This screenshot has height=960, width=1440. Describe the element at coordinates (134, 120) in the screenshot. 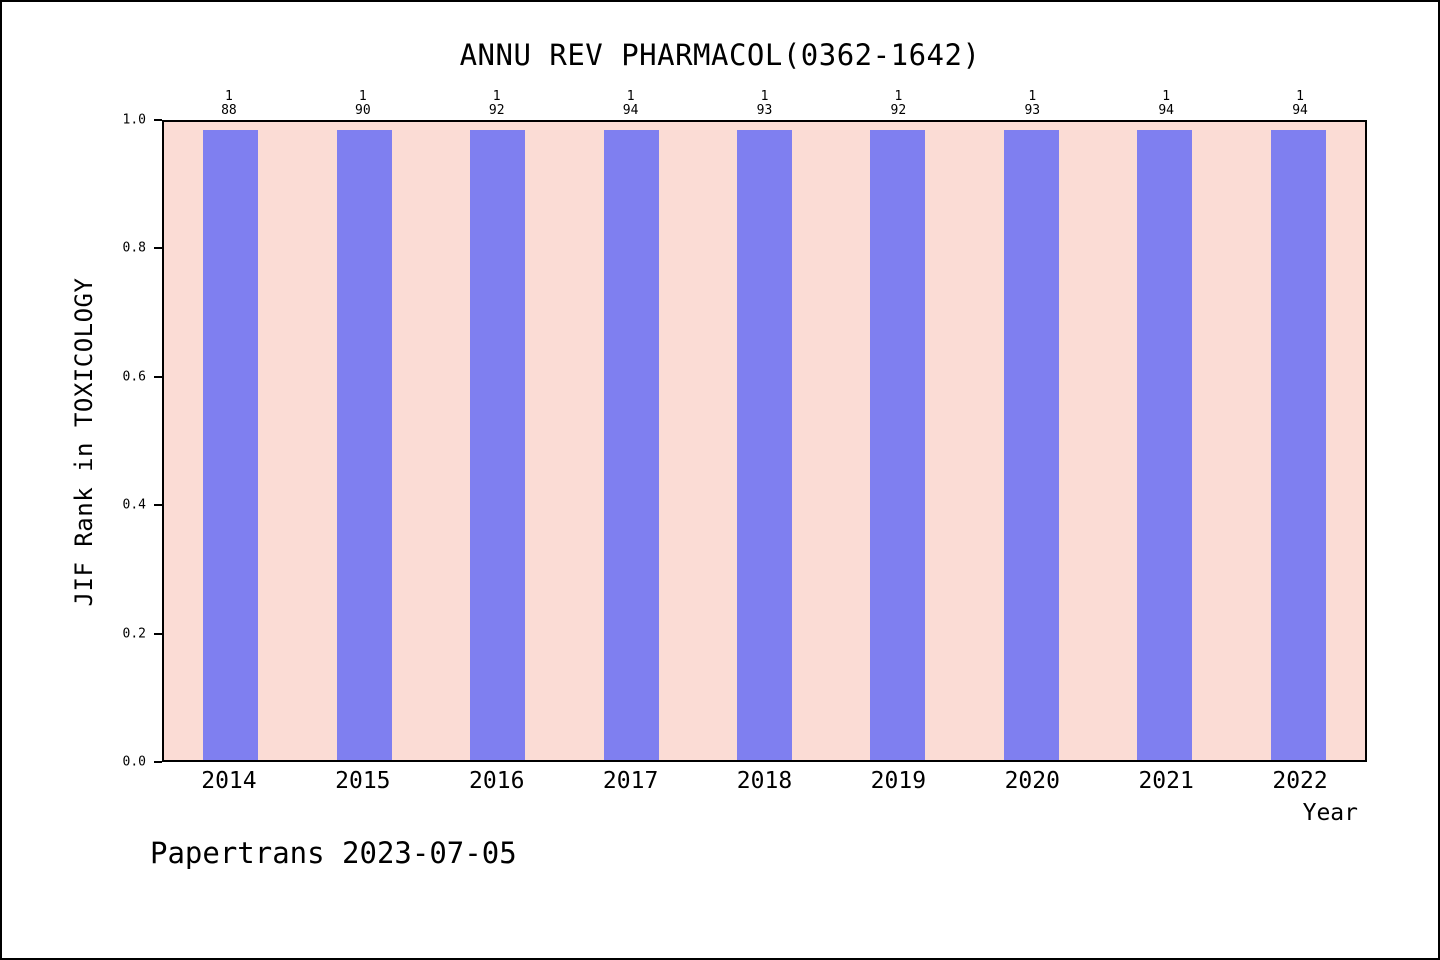

I see `y-tick-label-1.0: 1.0` at that location.